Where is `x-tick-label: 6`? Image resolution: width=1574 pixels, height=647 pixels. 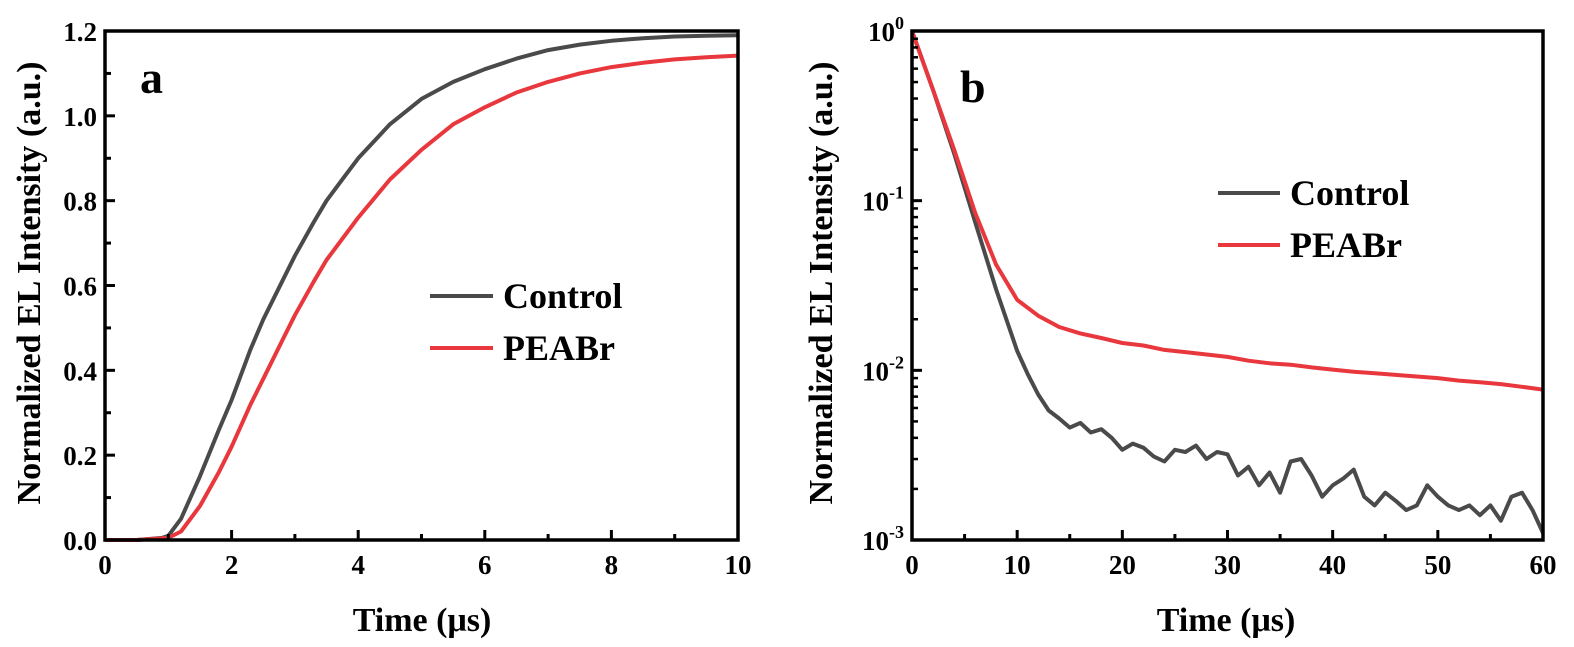 x-tick-label: 6 is located at coordinates (485, 565).